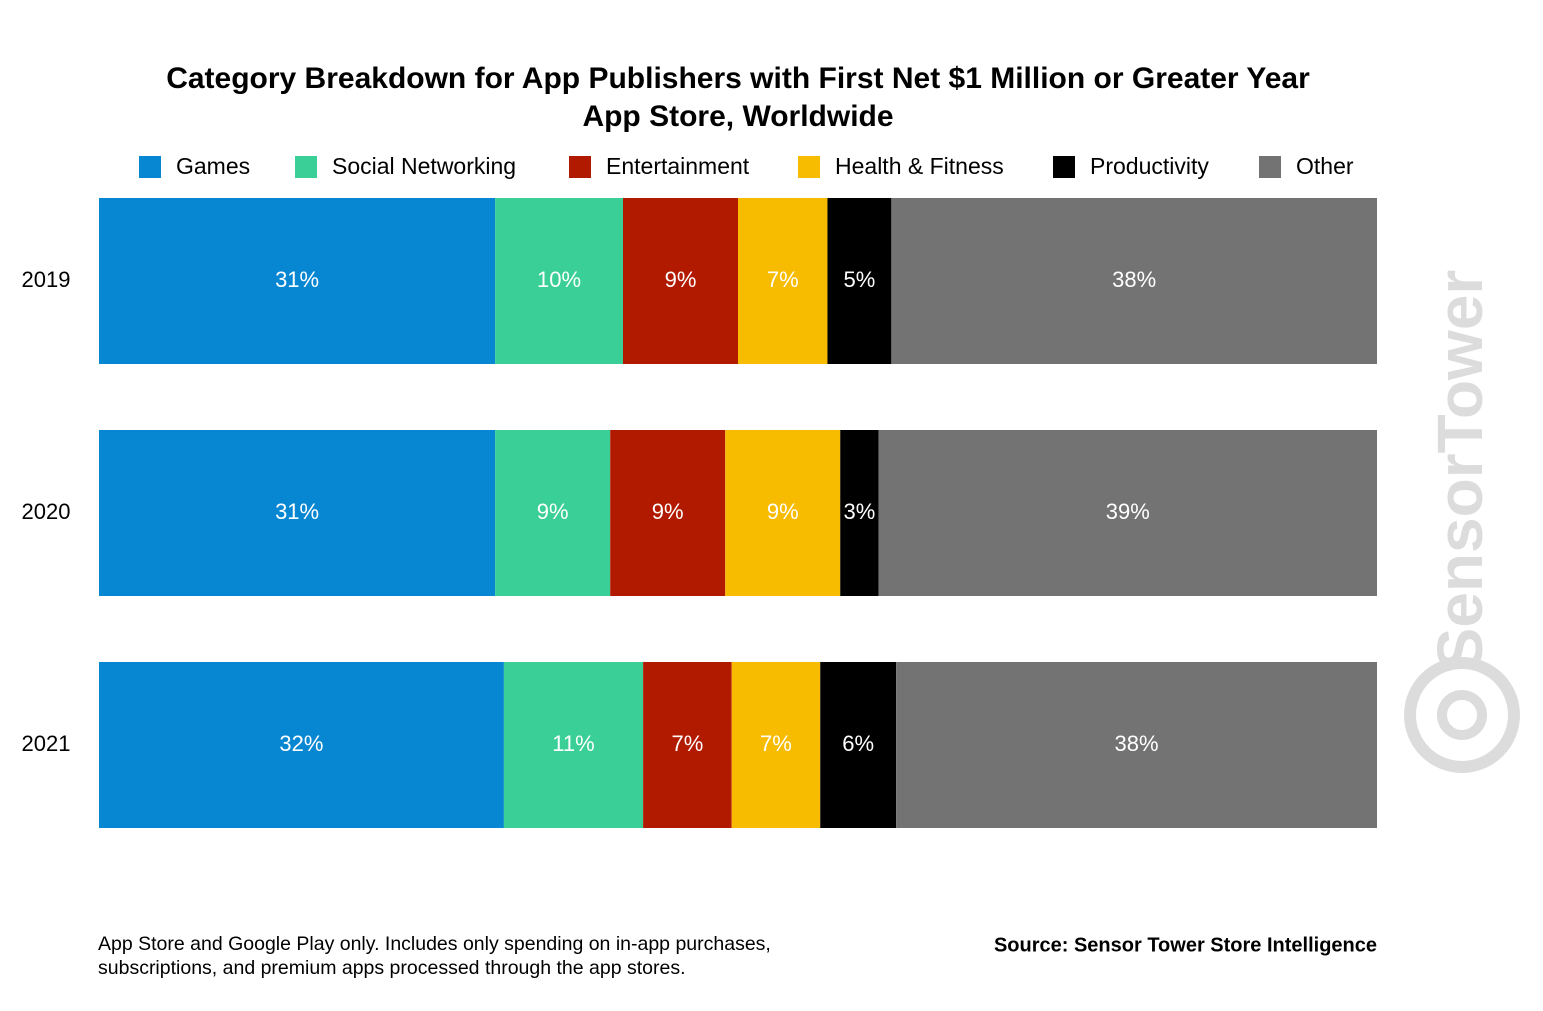  I want to click on value-label: 32%, so click(301, 743).